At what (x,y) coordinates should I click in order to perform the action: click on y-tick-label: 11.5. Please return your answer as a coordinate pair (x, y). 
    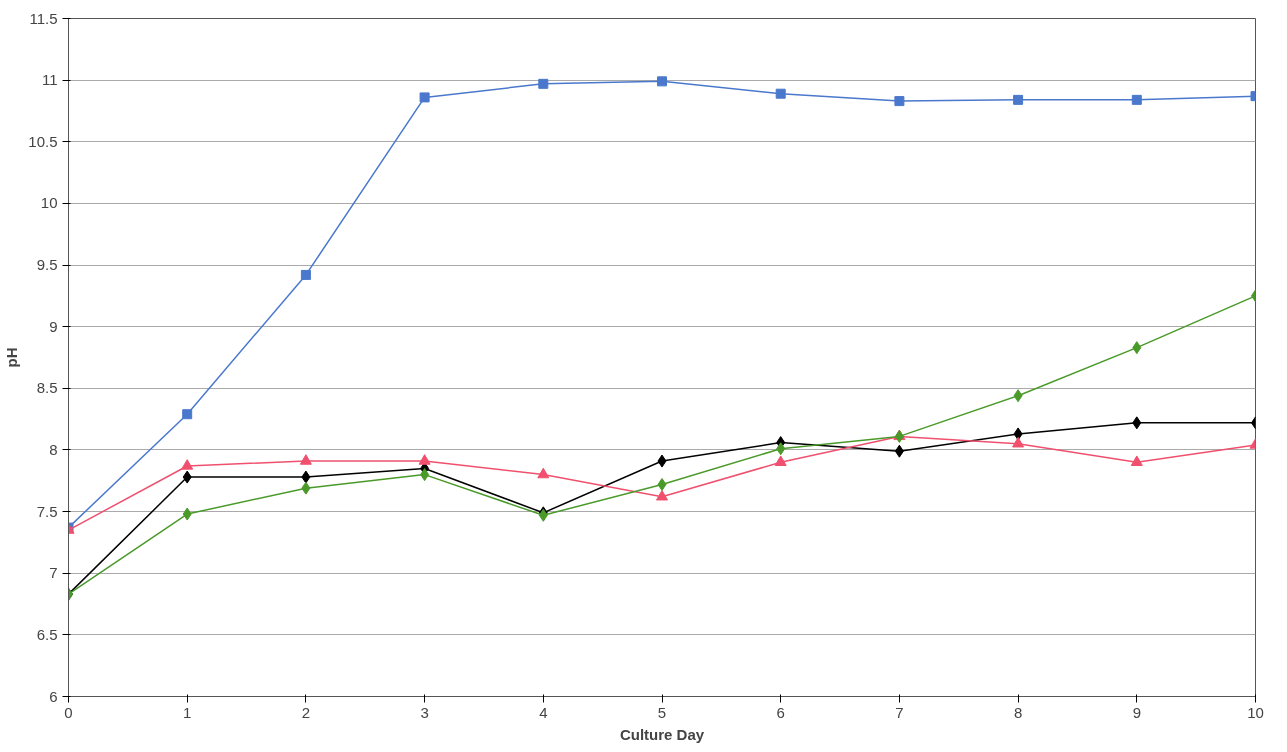
    Looking at the image, I should click on (43, 18).